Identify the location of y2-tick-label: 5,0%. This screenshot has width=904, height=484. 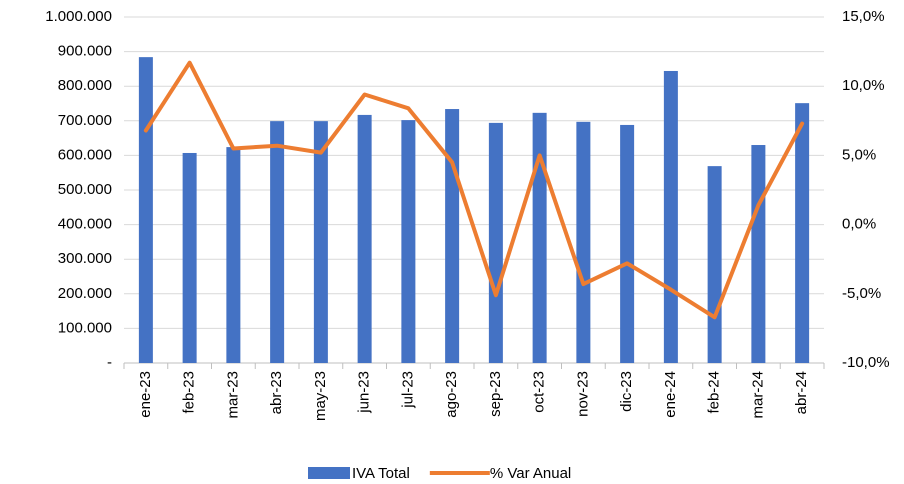
(859, 154).